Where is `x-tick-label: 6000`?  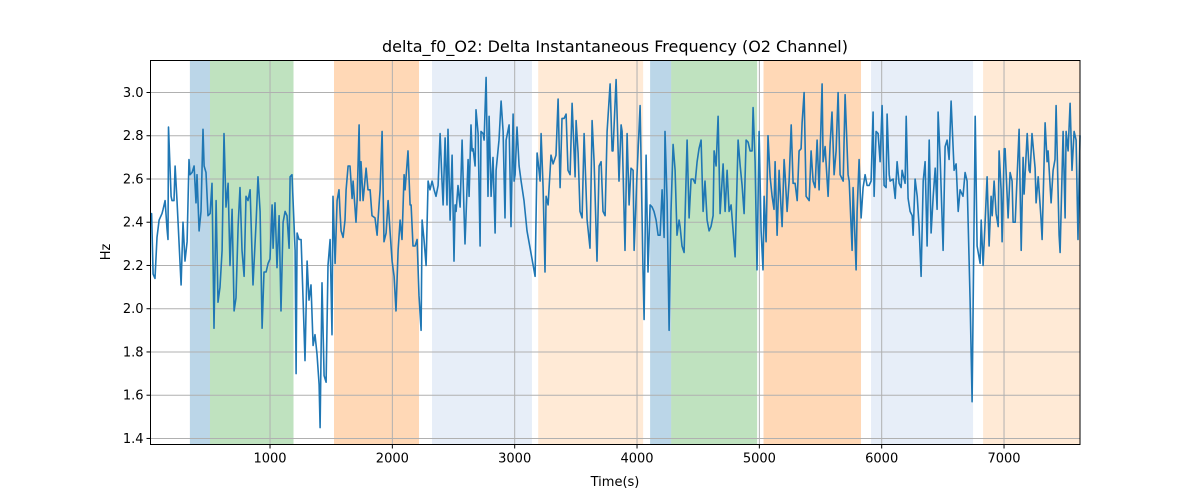
x-tick-label: 6000 is located at coordinates (881, 459).